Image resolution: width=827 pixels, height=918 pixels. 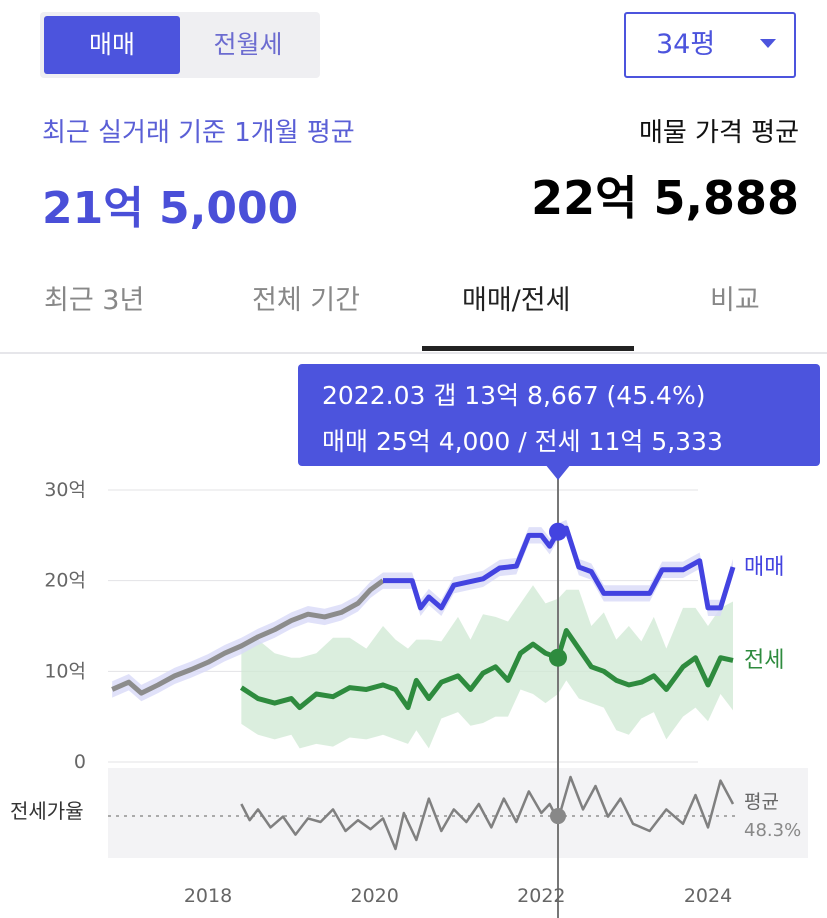 I want to click on average-label: 평균, so click(x=761, y=802).